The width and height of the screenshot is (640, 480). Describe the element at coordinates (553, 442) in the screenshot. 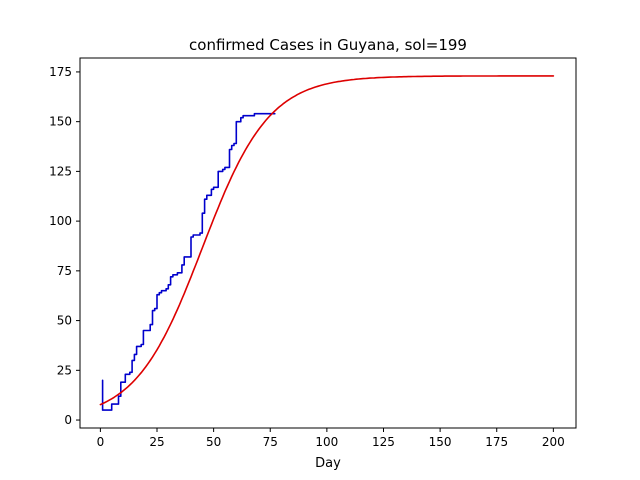

I see `x-tick-label: 200` at that location.